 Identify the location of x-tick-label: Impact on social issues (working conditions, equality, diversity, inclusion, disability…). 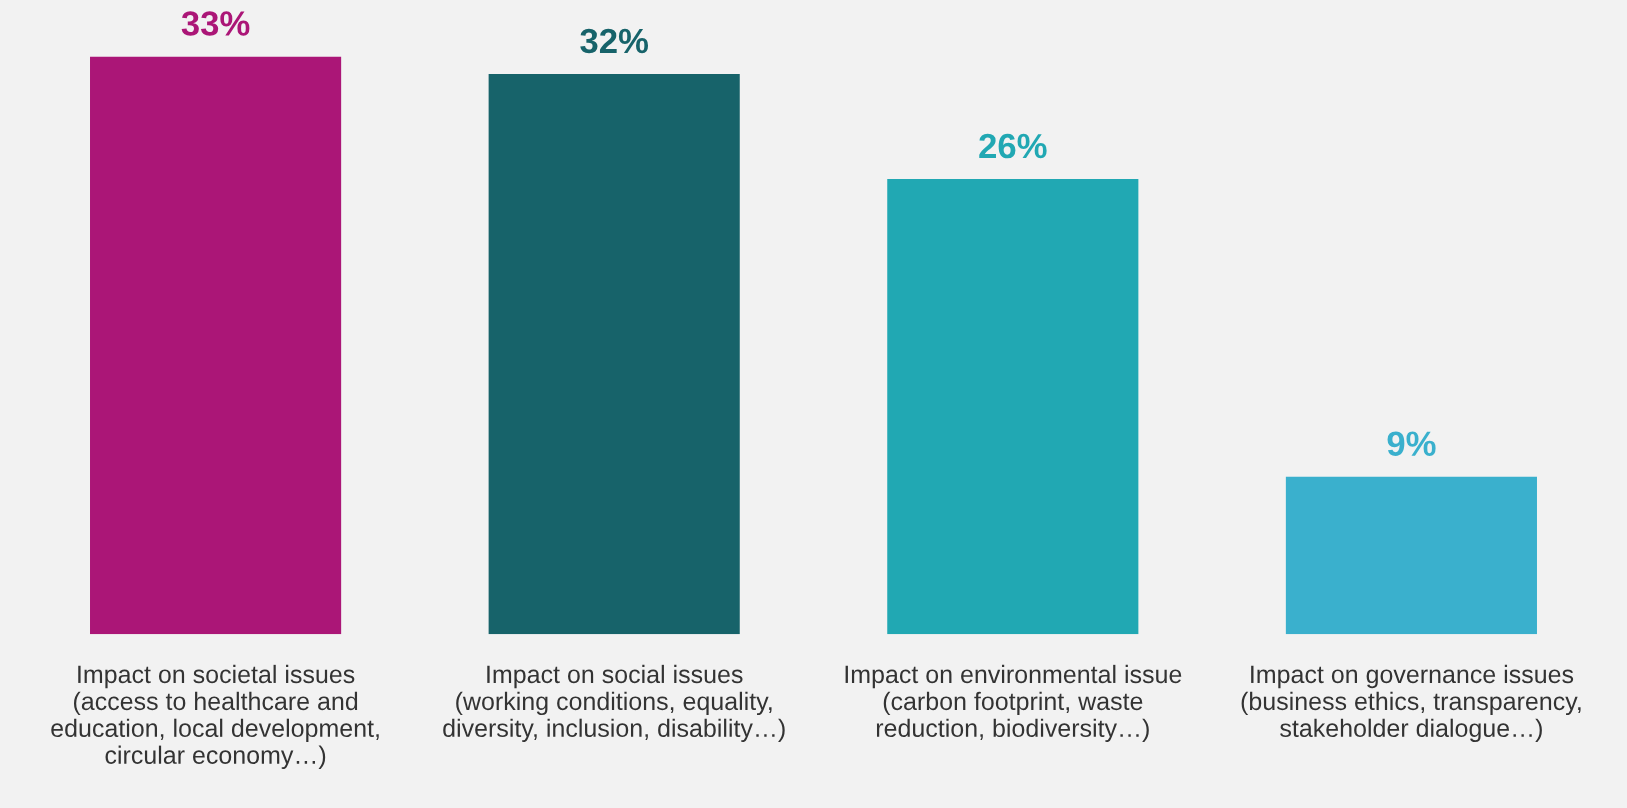
(614, 703).